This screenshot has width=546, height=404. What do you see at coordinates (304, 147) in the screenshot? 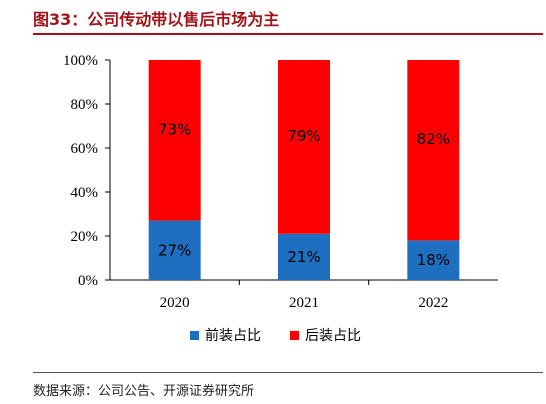
I see `bar-after-2021` at bounding box center [304, 147].